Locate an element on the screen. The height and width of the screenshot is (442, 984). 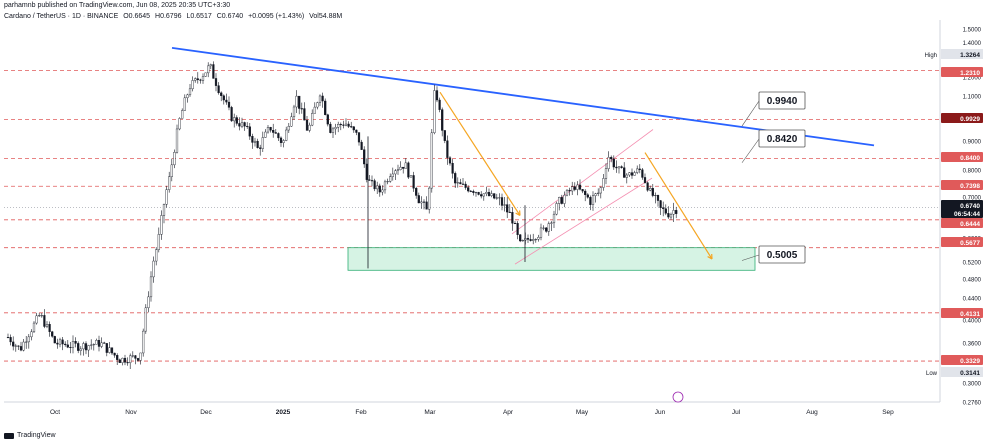
y-tick-label: 1.2000 is located at coordinates (972, 79).